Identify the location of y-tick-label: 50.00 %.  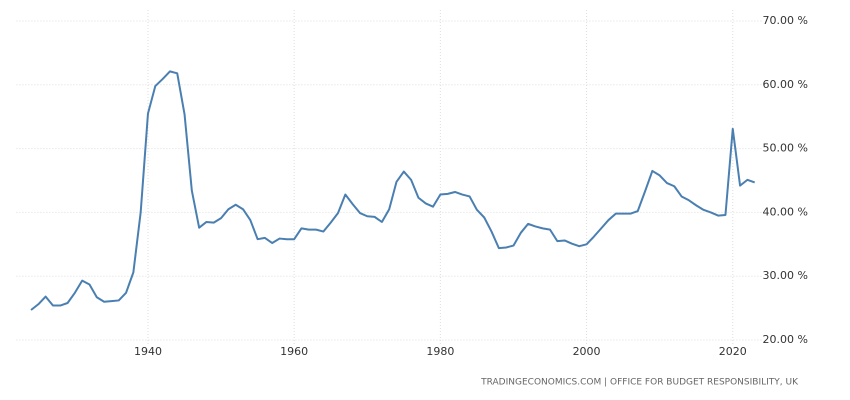
(785, 148).